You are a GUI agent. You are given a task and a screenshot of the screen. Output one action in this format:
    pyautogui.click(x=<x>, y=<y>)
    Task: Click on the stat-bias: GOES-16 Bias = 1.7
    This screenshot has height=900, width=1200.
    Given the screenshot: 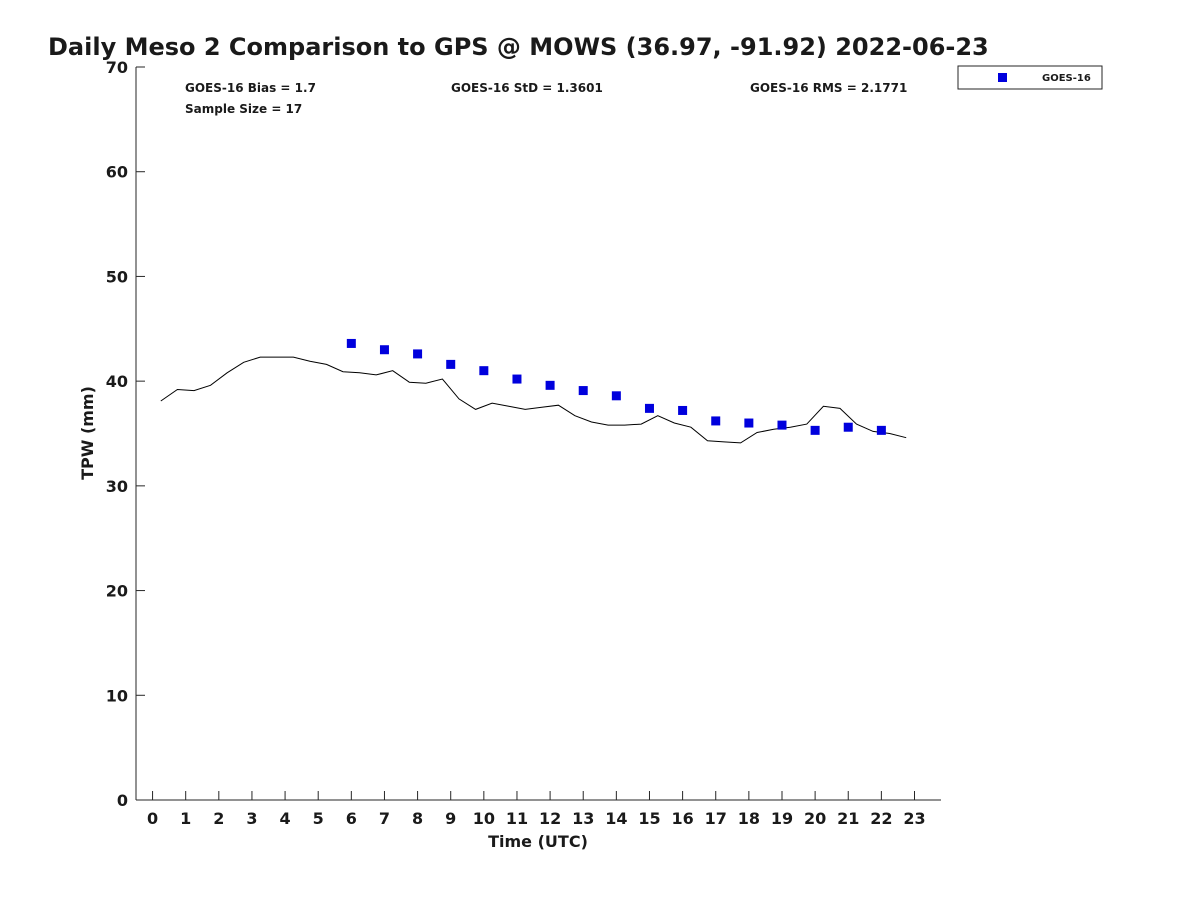 What is the action you would take?
    pyautogui.click(x=250, y=88)
    